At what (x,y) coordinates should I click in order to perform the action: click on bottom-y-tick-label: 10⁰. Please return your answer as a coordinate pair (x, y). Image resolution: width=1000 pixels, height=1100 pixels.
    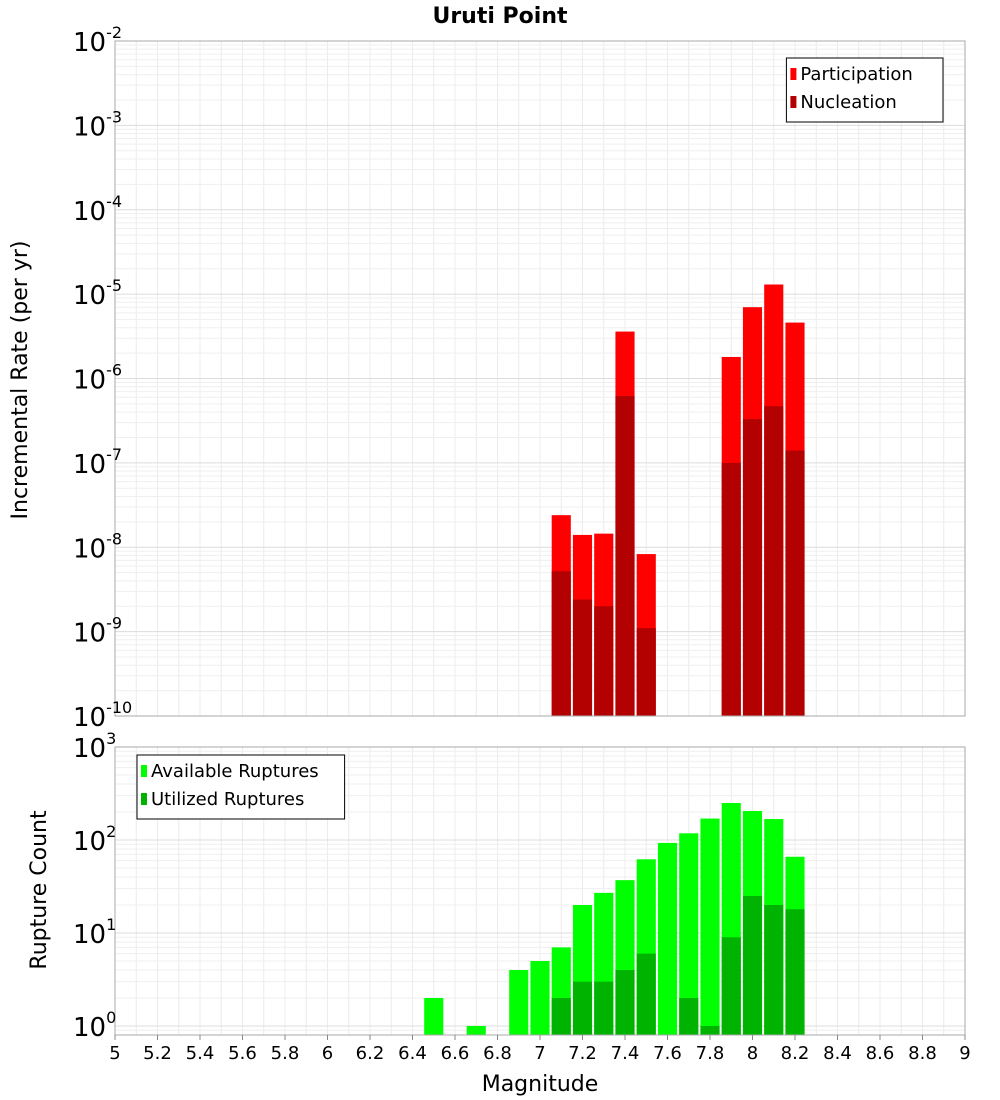
    Looking at the image, I should click on (94, 1025).